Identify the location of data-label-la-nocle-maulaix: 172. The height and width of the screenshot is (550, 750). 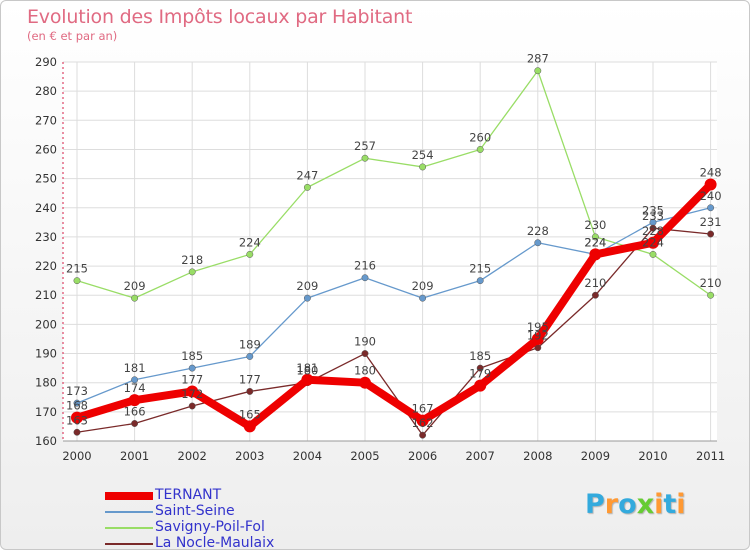
(192, 394).